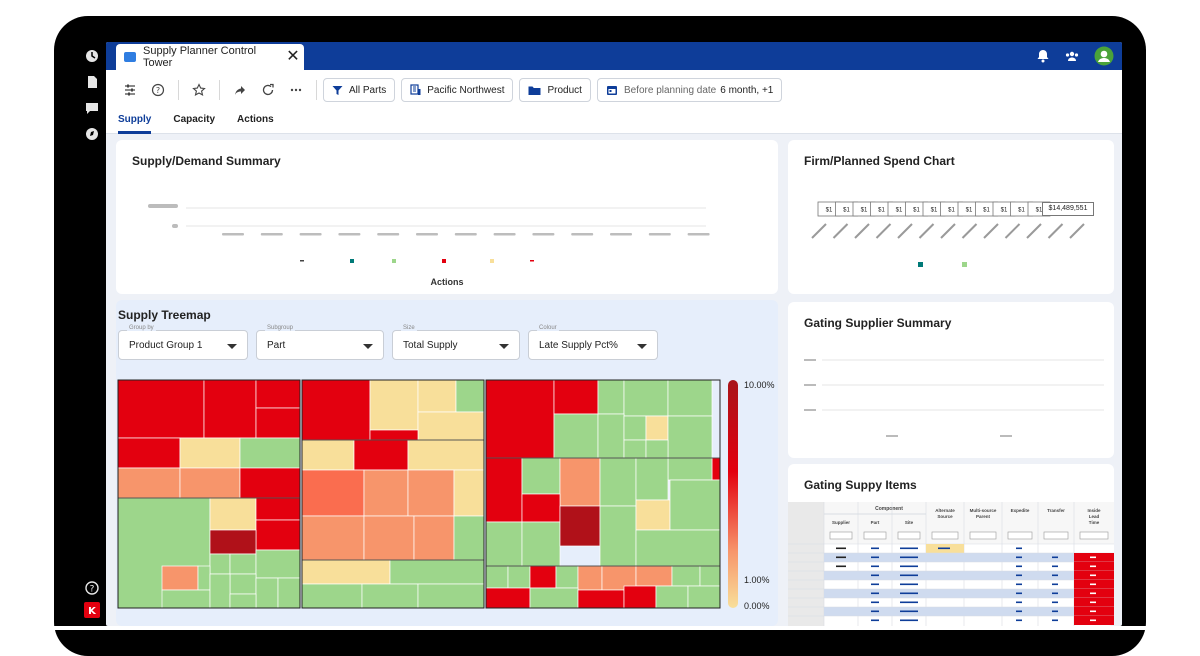 The image size is (1200, 656). Describe the element at coordinates (875, 530) in the screenshot. I see `table-column-header: Part` at that location.